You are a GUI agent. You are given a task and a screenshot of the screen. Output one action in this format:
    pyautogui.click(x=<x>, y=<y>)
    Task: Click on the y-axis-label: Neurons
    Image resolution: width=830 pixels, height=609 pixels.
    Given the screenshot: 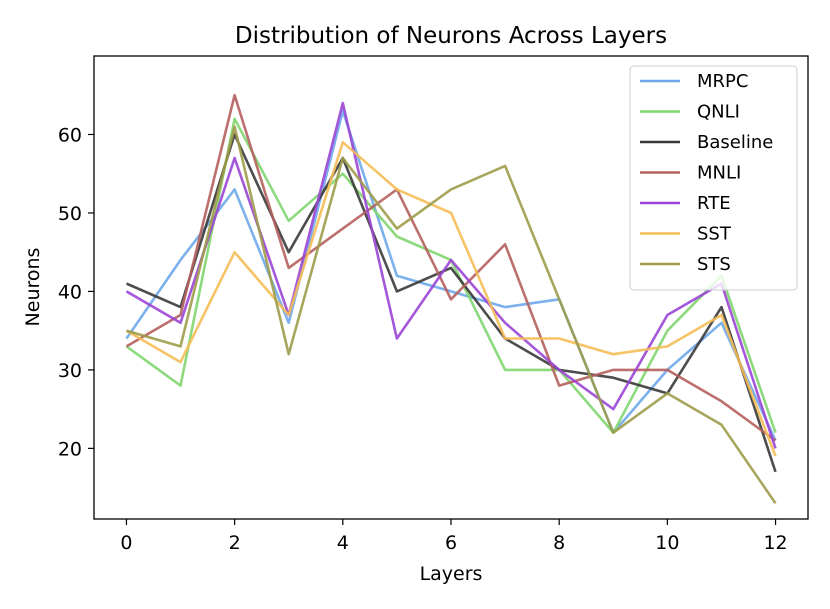 What is the action you would take?
    pyautogui.click(x=33, y=287)
    